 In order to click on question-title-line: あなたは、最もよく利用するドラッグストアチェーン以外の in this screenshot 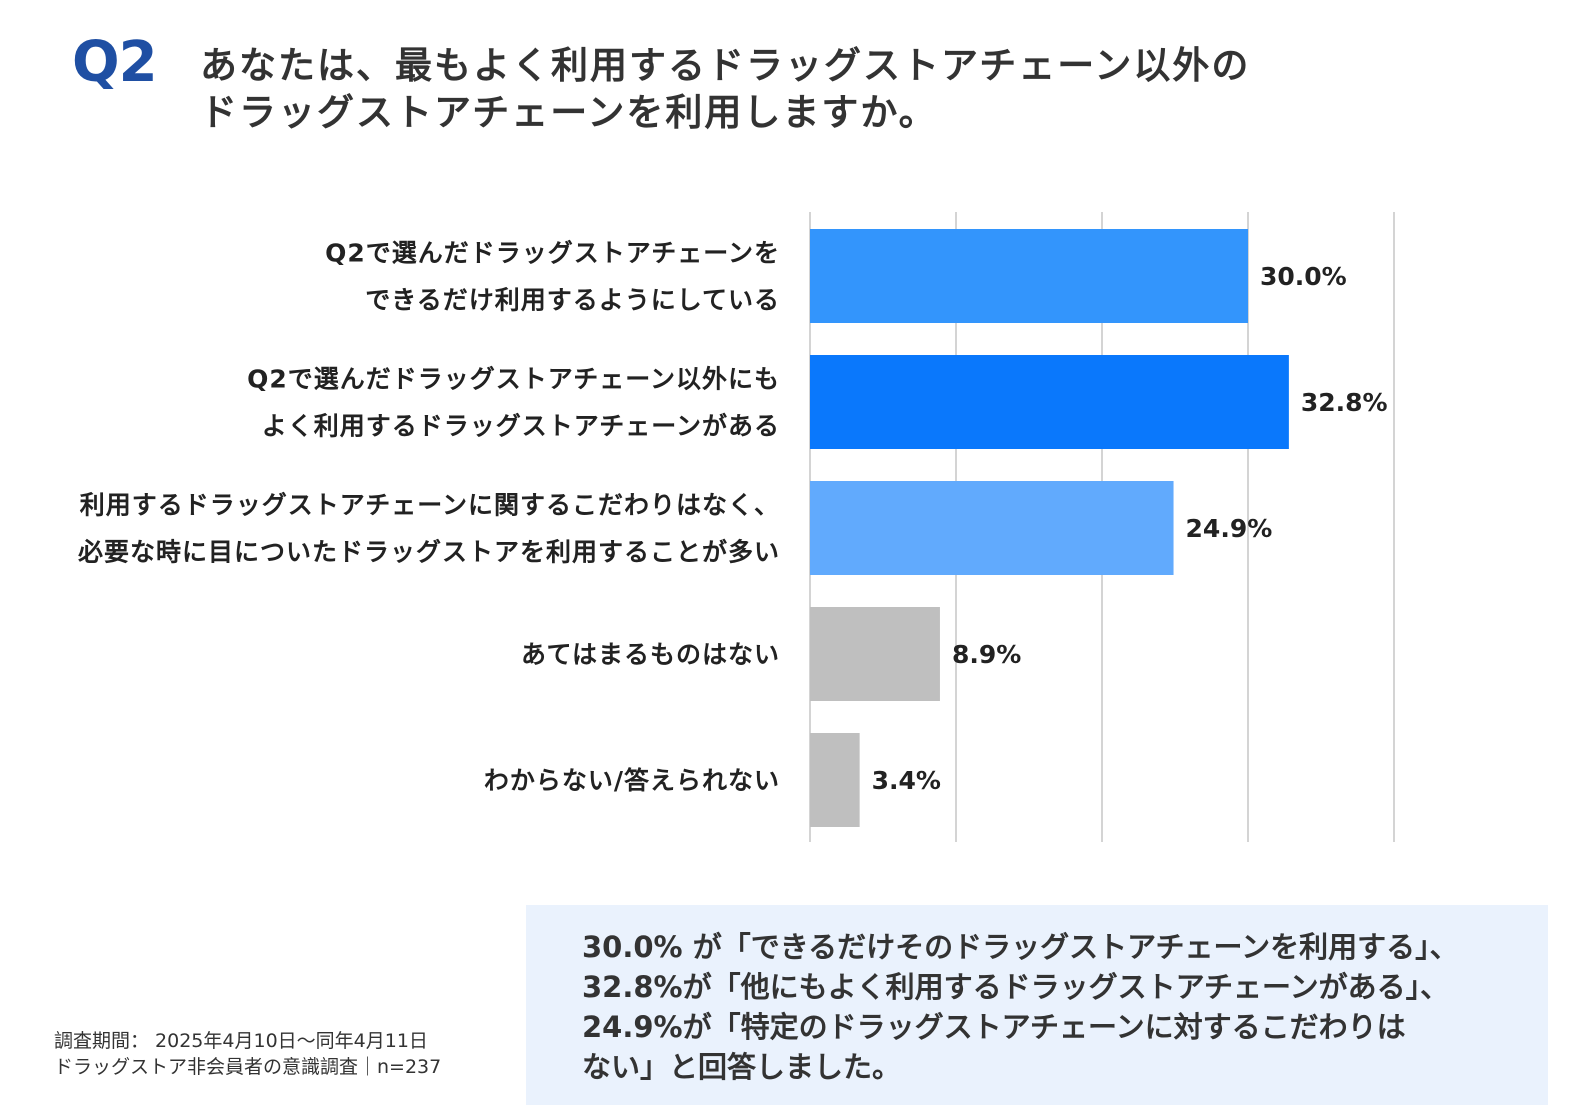, I will do `click(725, 65)`.